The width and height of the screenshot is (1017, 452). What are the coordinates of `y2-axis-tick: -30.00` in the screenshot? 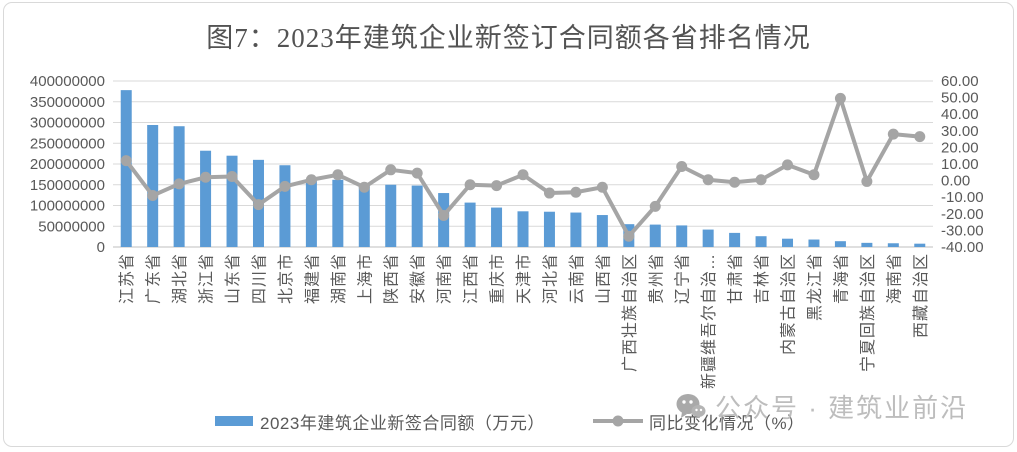 It's located at (962, 230).